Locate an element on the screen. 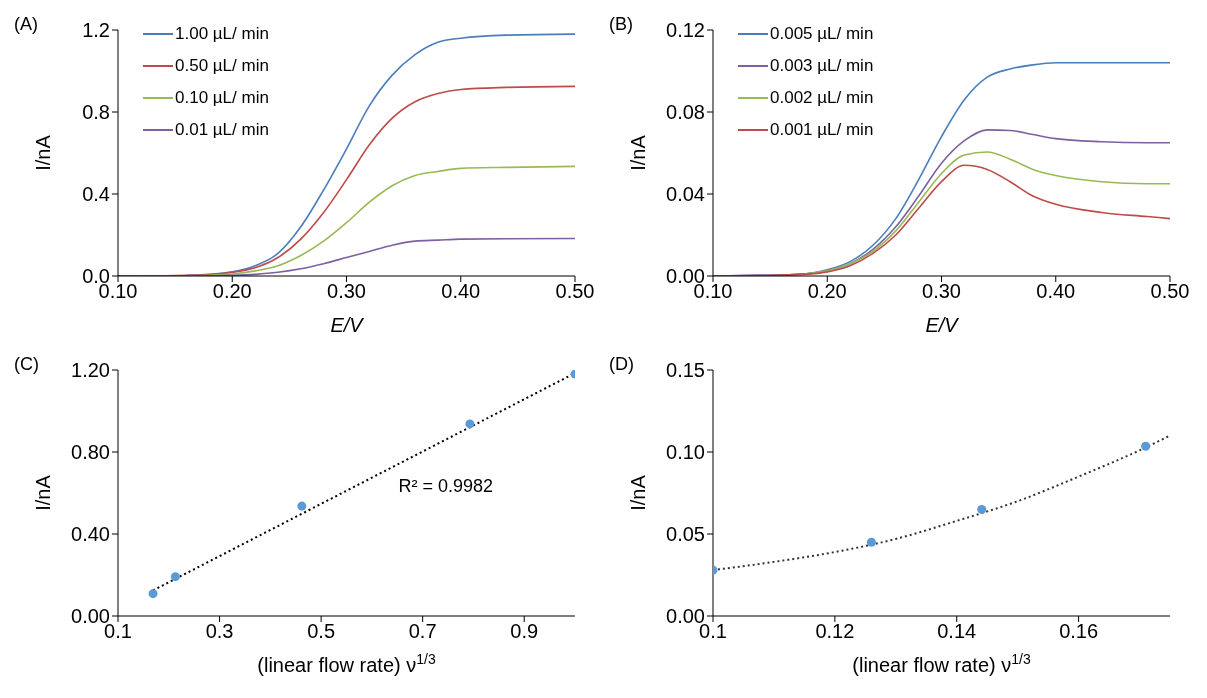 The height and width of the screenshot is (698, 1207). y-tick-label: 0.04 is located at coordinates (685, 194).